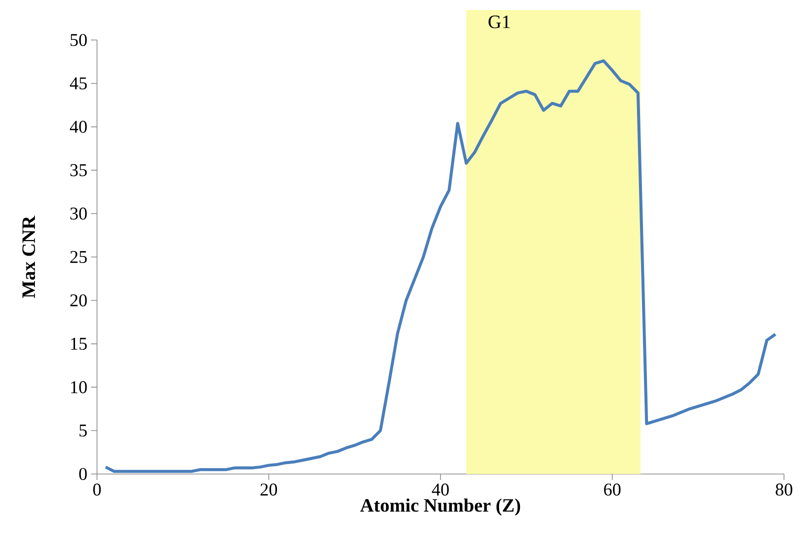 Image resolution: width=799 pixels, height=555 pixels. Describe the element at coordinates (79, 387) in the screenshot. I see `y-tick-label: 10` at that location.